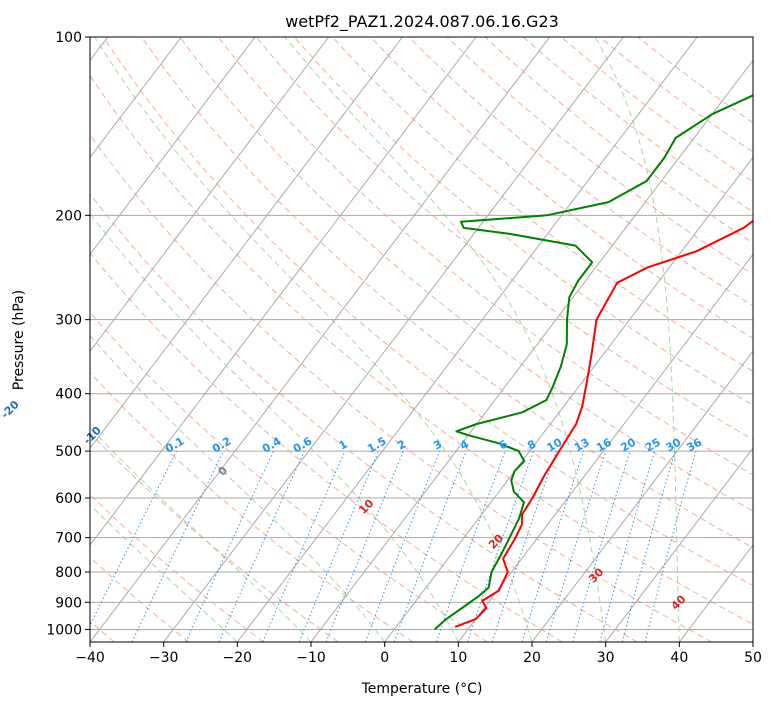 The height and width of the screenshot is (708, 775). I want to click on y-tick-label: 600, so click(68, 499).